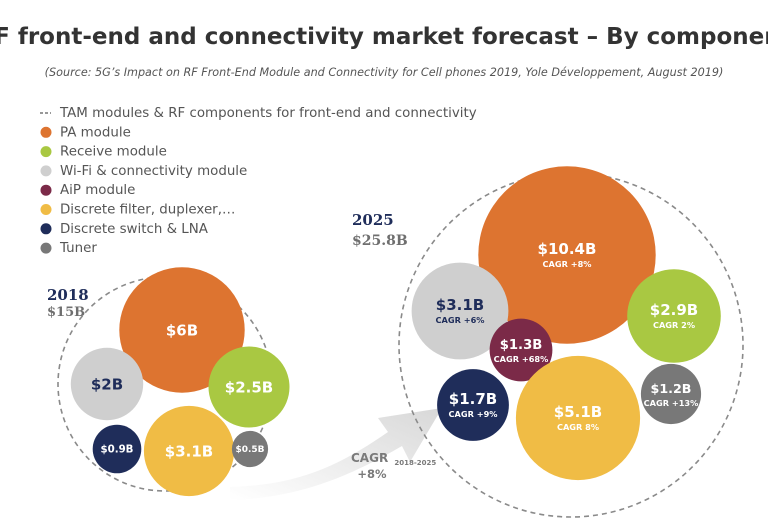 The image size is (768, 532). I want to click on year-label-2025: 2025, so click(373, 220).